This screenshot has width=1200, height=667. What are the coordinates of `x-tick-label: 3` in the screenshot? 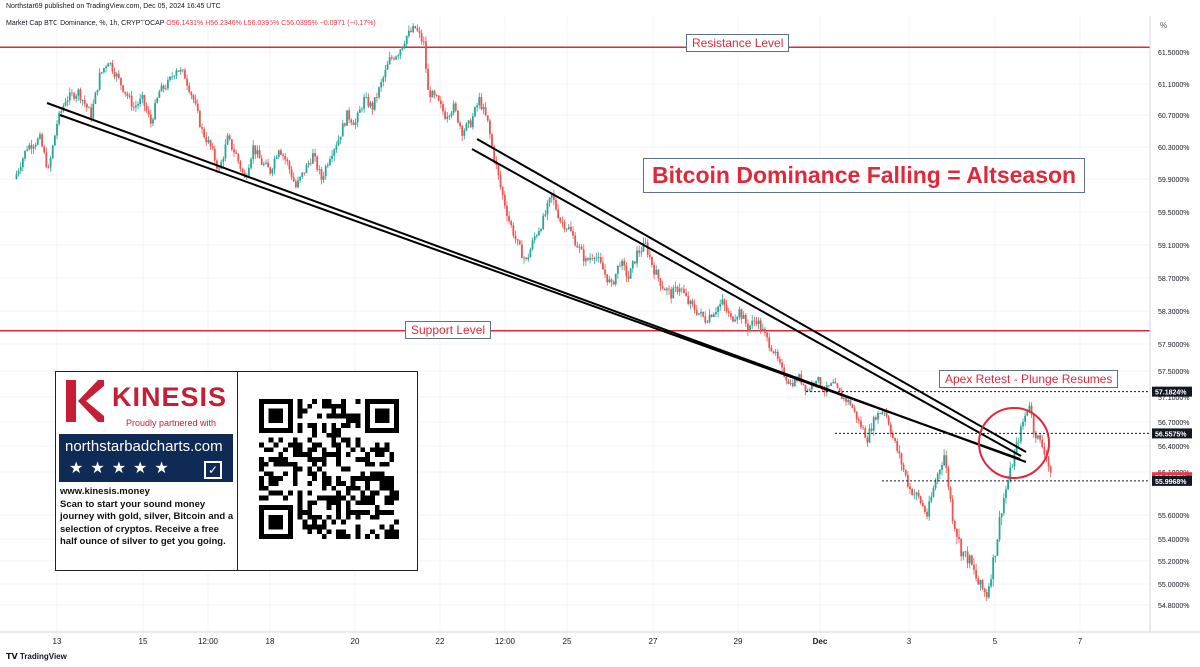 It's located at (909, 641).